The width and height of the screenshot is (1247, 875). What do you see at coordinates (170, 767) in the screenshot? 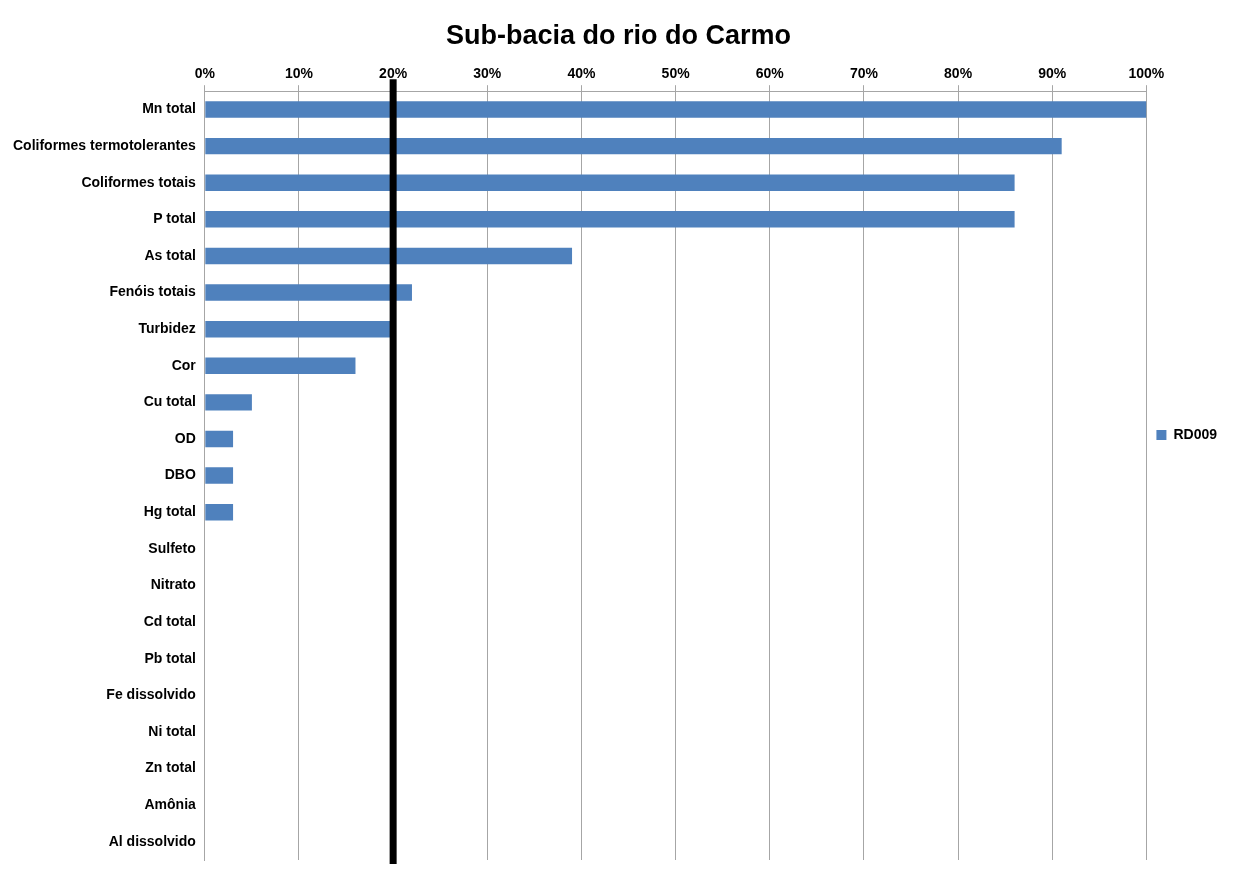
I see `y-tick-label: Zn total` at bounding box center [170, 767].